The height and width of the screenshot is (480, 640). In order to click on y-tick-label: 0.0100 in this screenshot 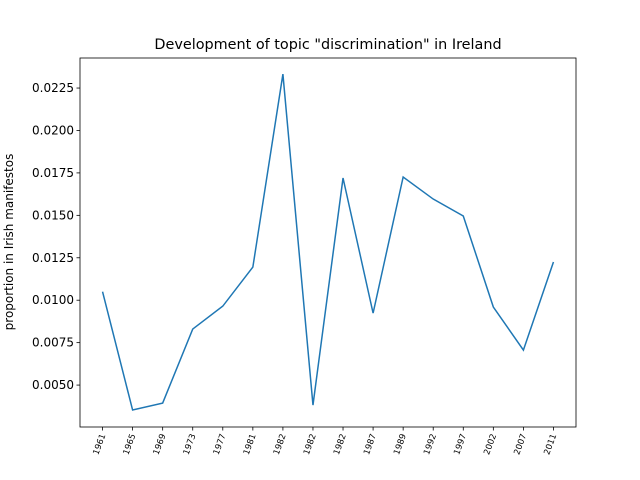, I will do `click(53, 300)`.